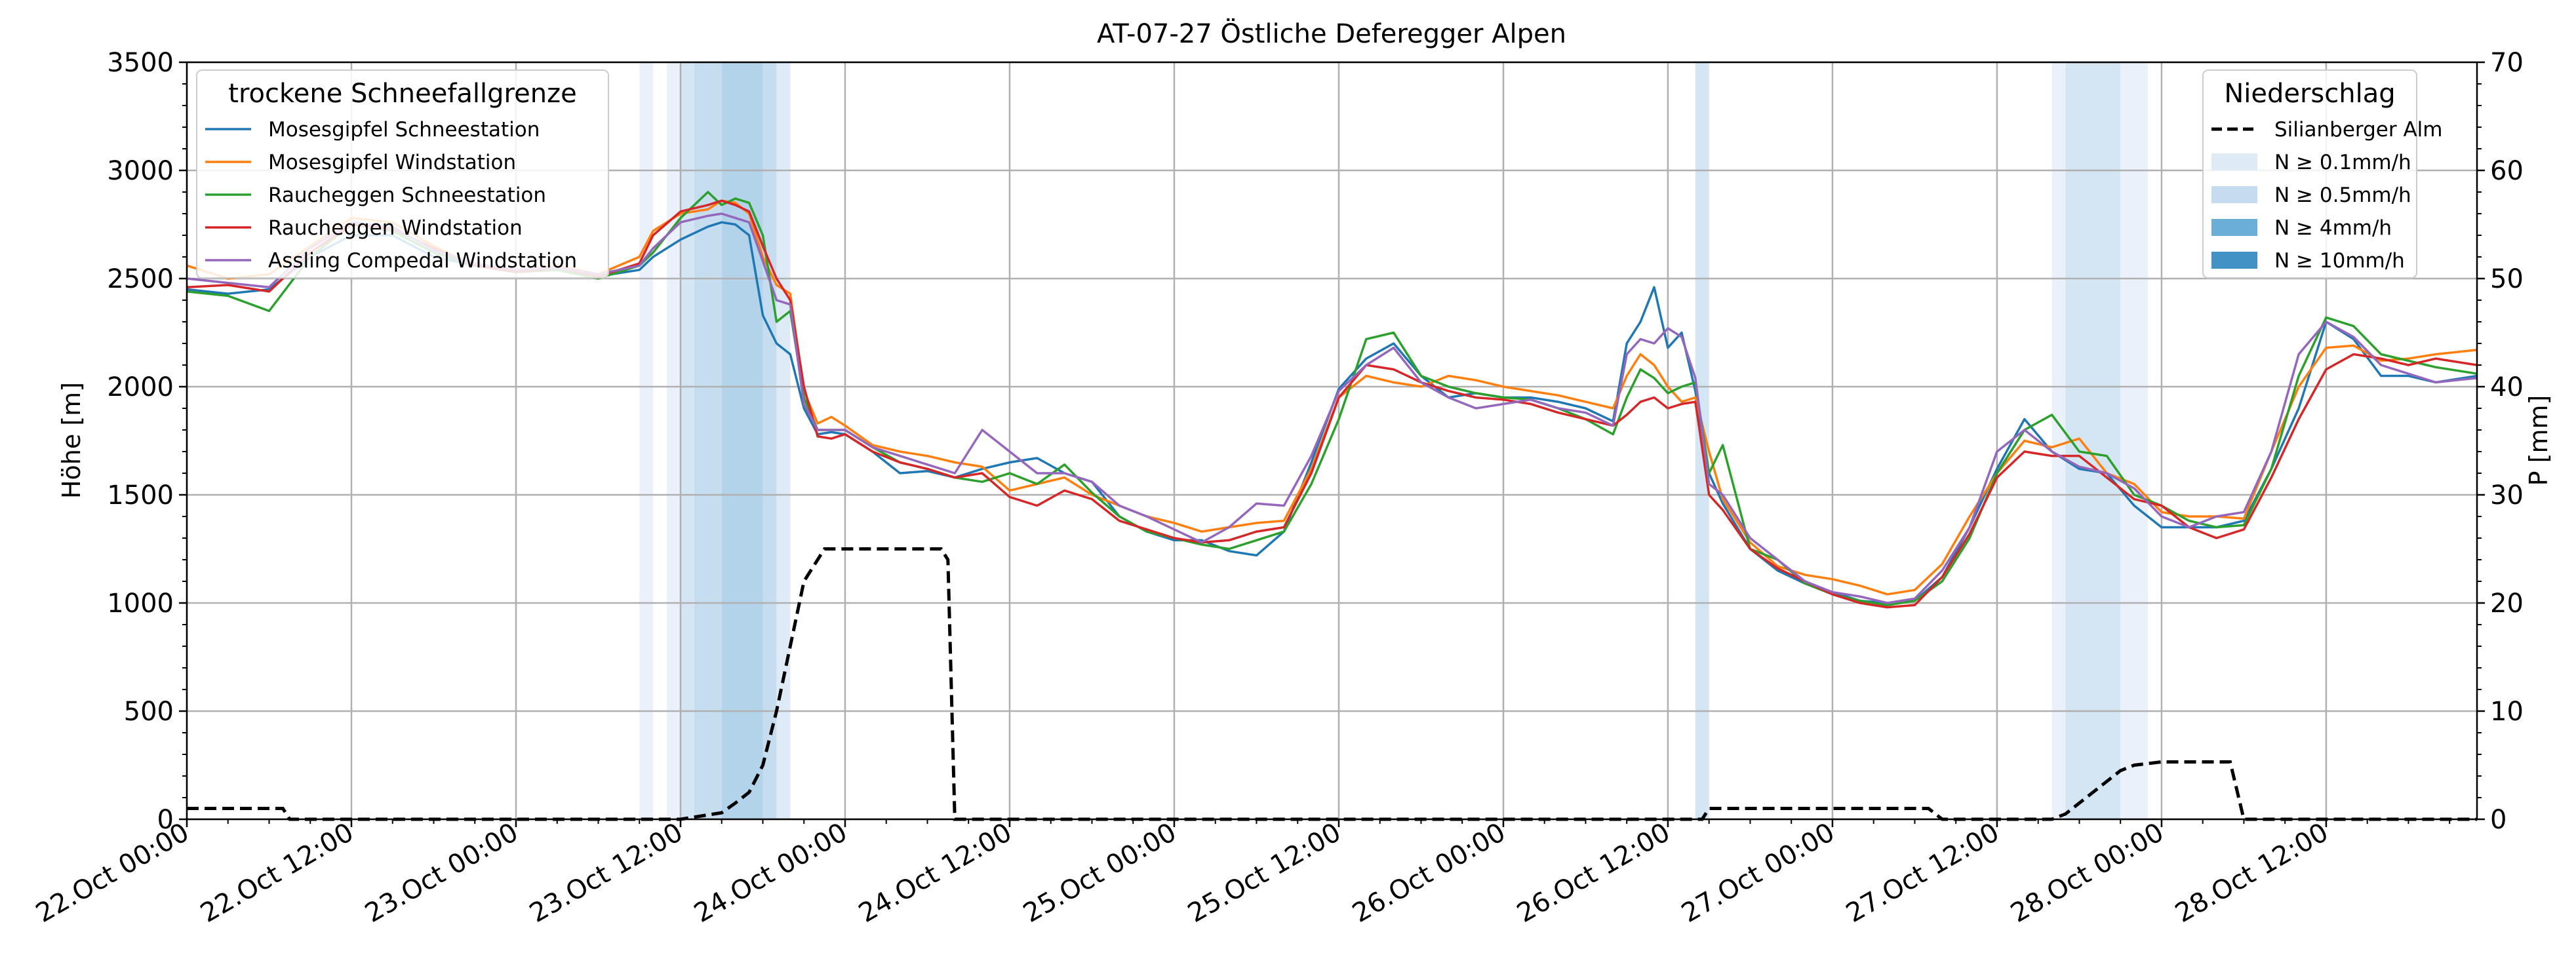  What do you see at coordinates (395, 228) in the screenshot?
I see `legend-left-entry-3: Raucheggen Windstation` at bounding box center [395, 228].